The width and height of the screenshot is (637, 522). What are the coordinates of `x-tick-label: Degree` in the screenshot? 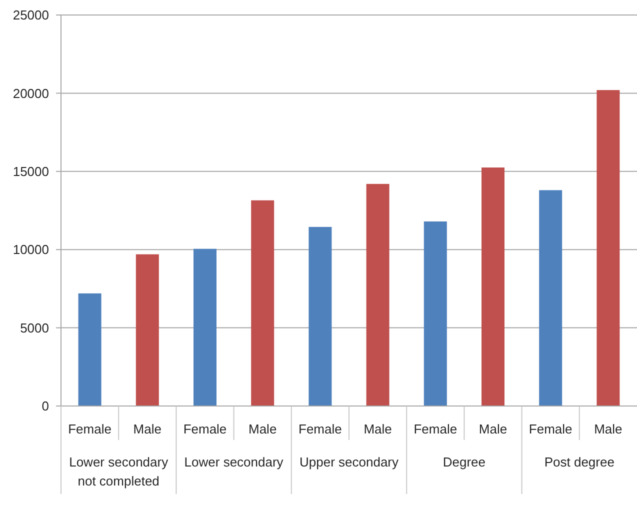 It's located at (464, 462).